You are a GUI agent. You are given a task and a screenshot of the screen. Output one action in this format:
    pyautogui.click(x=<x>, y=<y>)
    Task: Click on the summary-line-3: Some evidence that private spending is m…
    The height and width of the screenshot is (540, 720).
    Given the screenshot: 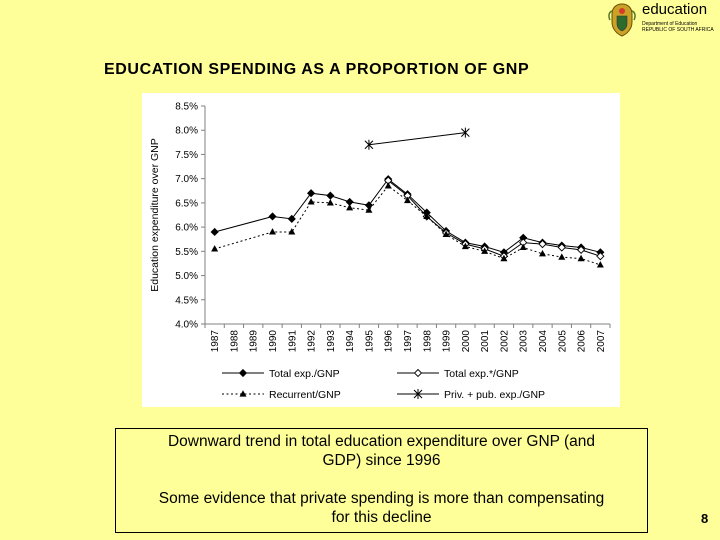 What is the action you would take?
    pyautogui.click(x=381, y=498)
    